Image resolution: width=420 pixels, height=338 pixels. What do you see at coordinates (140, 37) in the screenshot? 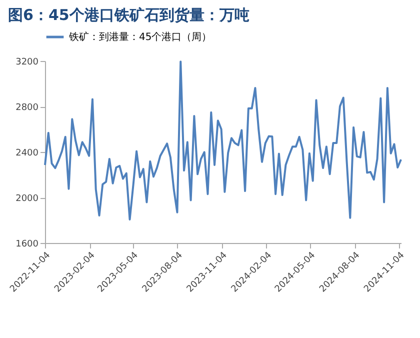
I see `legend-label: 铁矿：到港量：45个港口（周）` at bounding box center [140, 37].